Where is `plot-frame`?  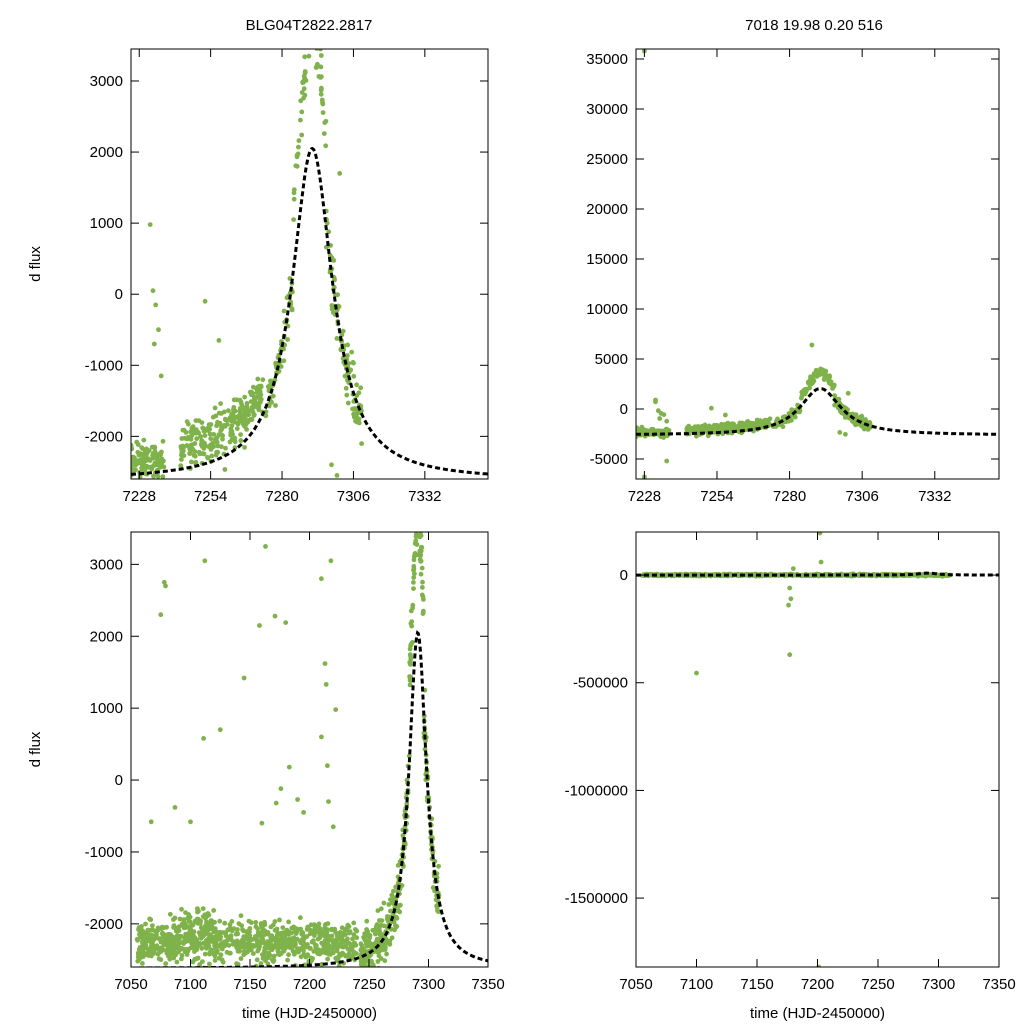 plot-frame is located at coordinates (309, 749).